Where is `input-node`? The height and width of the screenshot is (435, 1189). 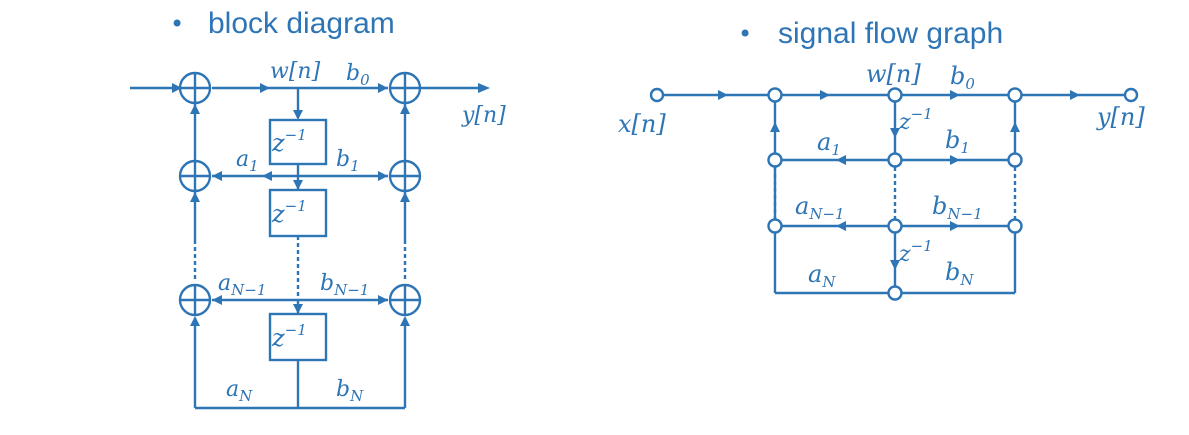 input-node is located at coordinates (657, 95).